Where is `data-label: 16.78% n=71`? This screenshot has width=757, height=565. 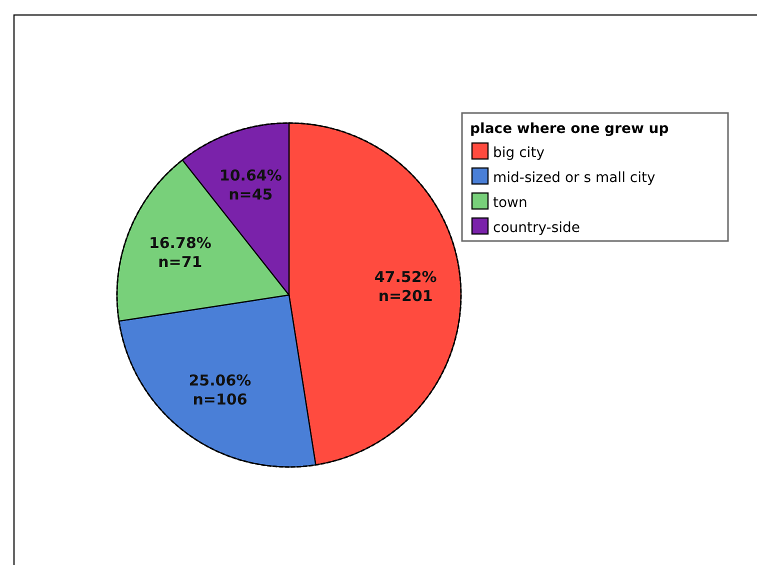 data-label: 16.78% n=71 is located at coordinates (180, 253).